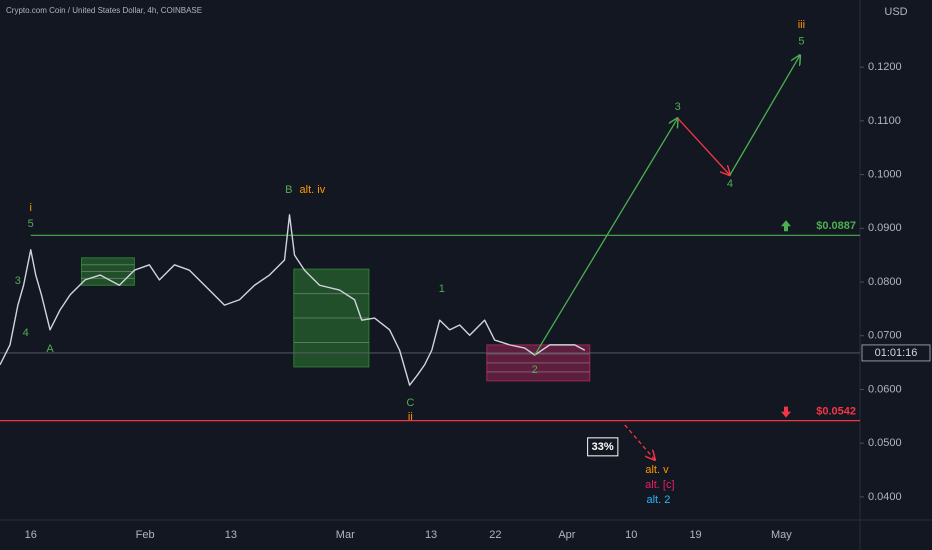  I want to click on wave-label: ii, so click(410, 417).